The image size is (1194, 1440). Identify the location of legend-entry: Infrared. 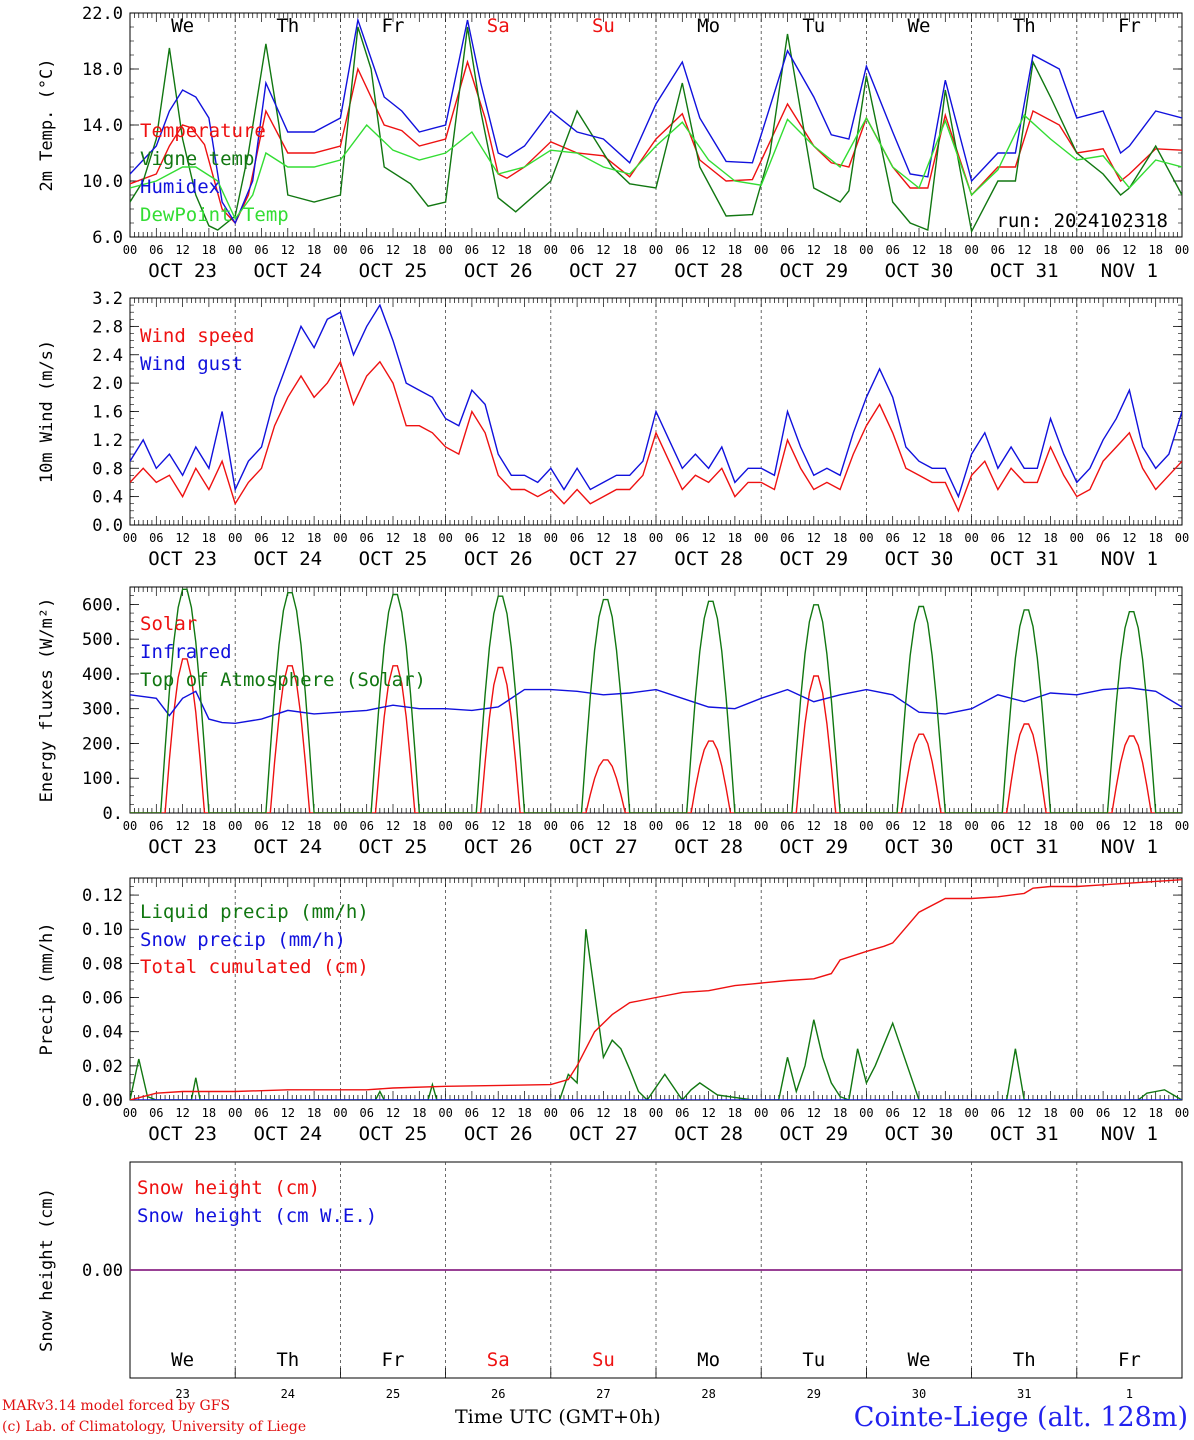
(186, 652).